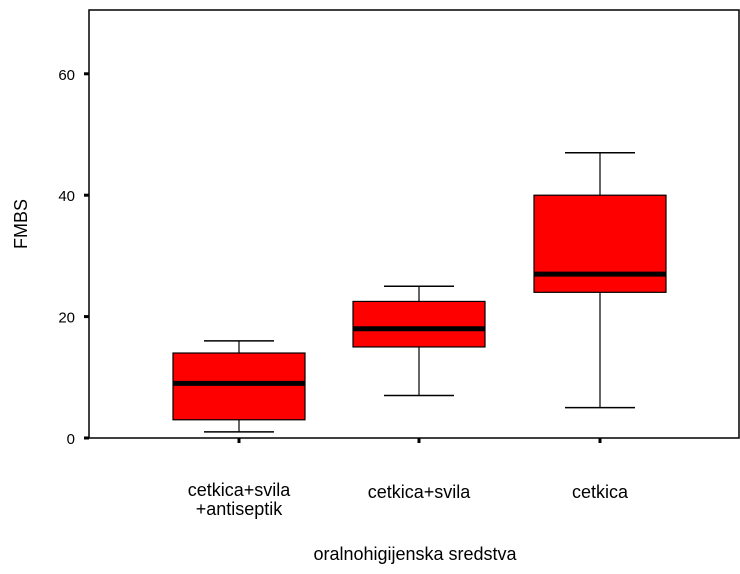 The height and width of the screenshot is (574, 740). What do you see at coordinates (240, 509) in the screenshot?
I see `x-category-label: +antiseptik` at bounding box center [240, 509].